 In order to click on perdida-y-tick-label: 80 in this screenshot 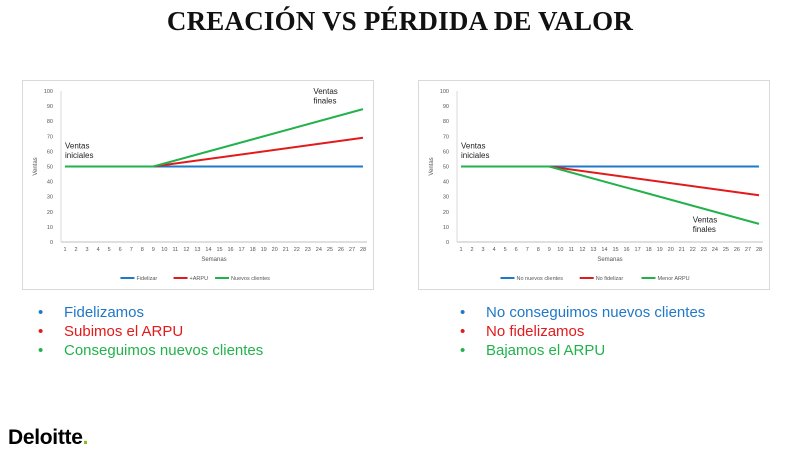, I will do `click(446, 122)`.